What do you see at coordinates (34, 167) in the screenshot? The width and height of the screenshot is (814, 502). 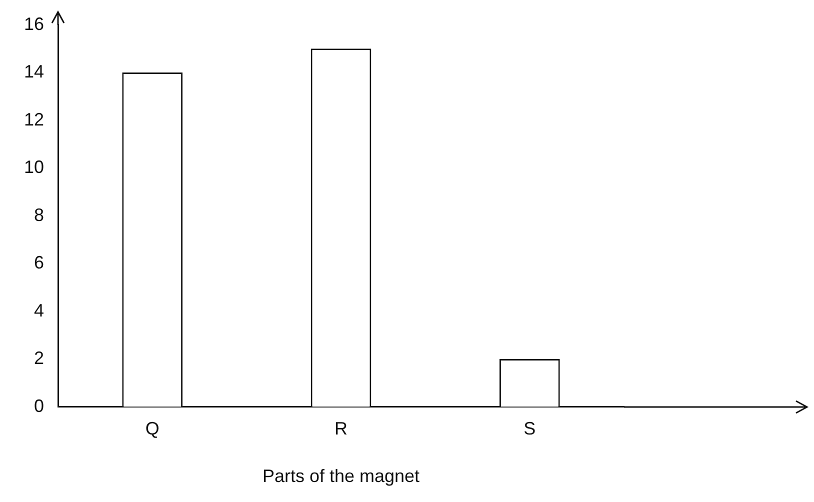 I see `y-tick-label: 10` at bounding box center [34, 167].